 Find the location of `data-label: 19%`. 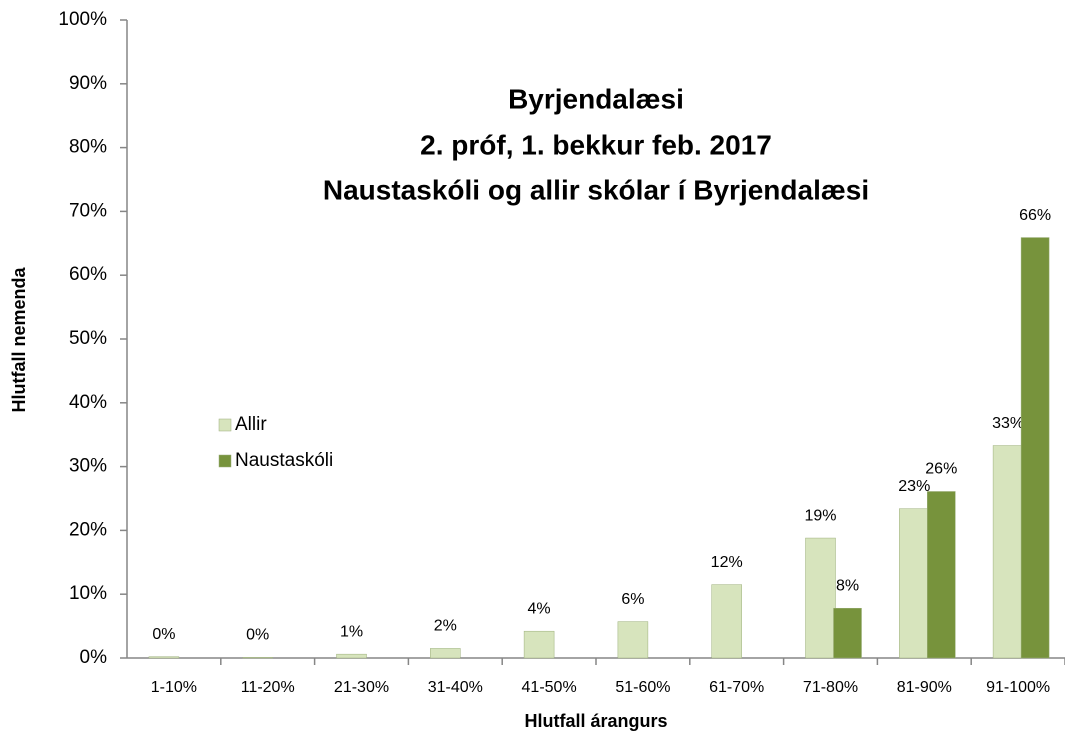

data-label: 19% is located at coordinates (820, 515).